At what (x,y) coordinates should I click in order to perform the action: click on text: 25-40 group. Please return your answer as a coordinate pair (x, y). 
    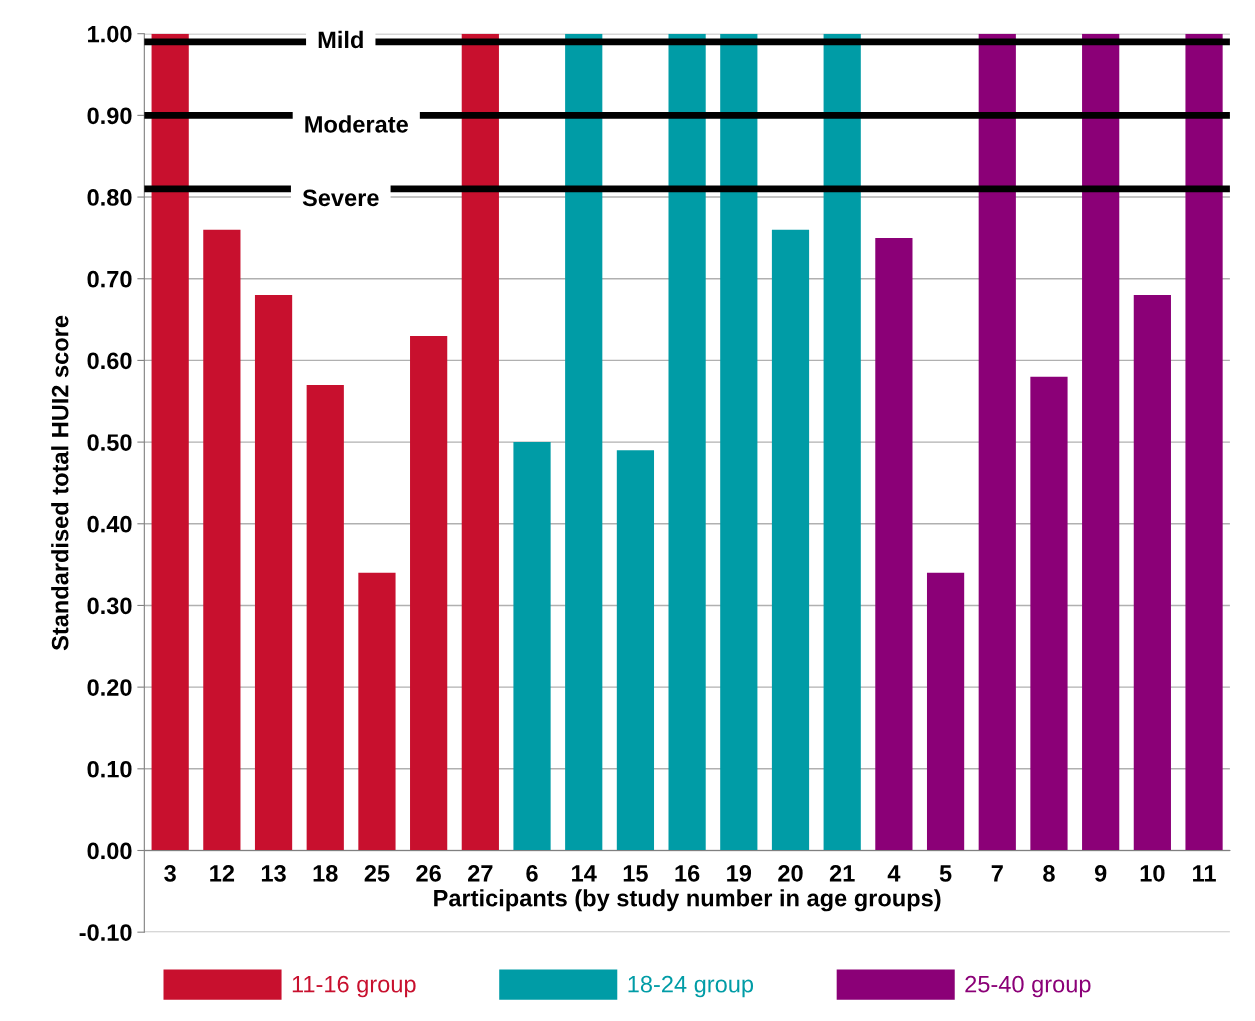
    Looking at the image, I should click on (1028, 986).